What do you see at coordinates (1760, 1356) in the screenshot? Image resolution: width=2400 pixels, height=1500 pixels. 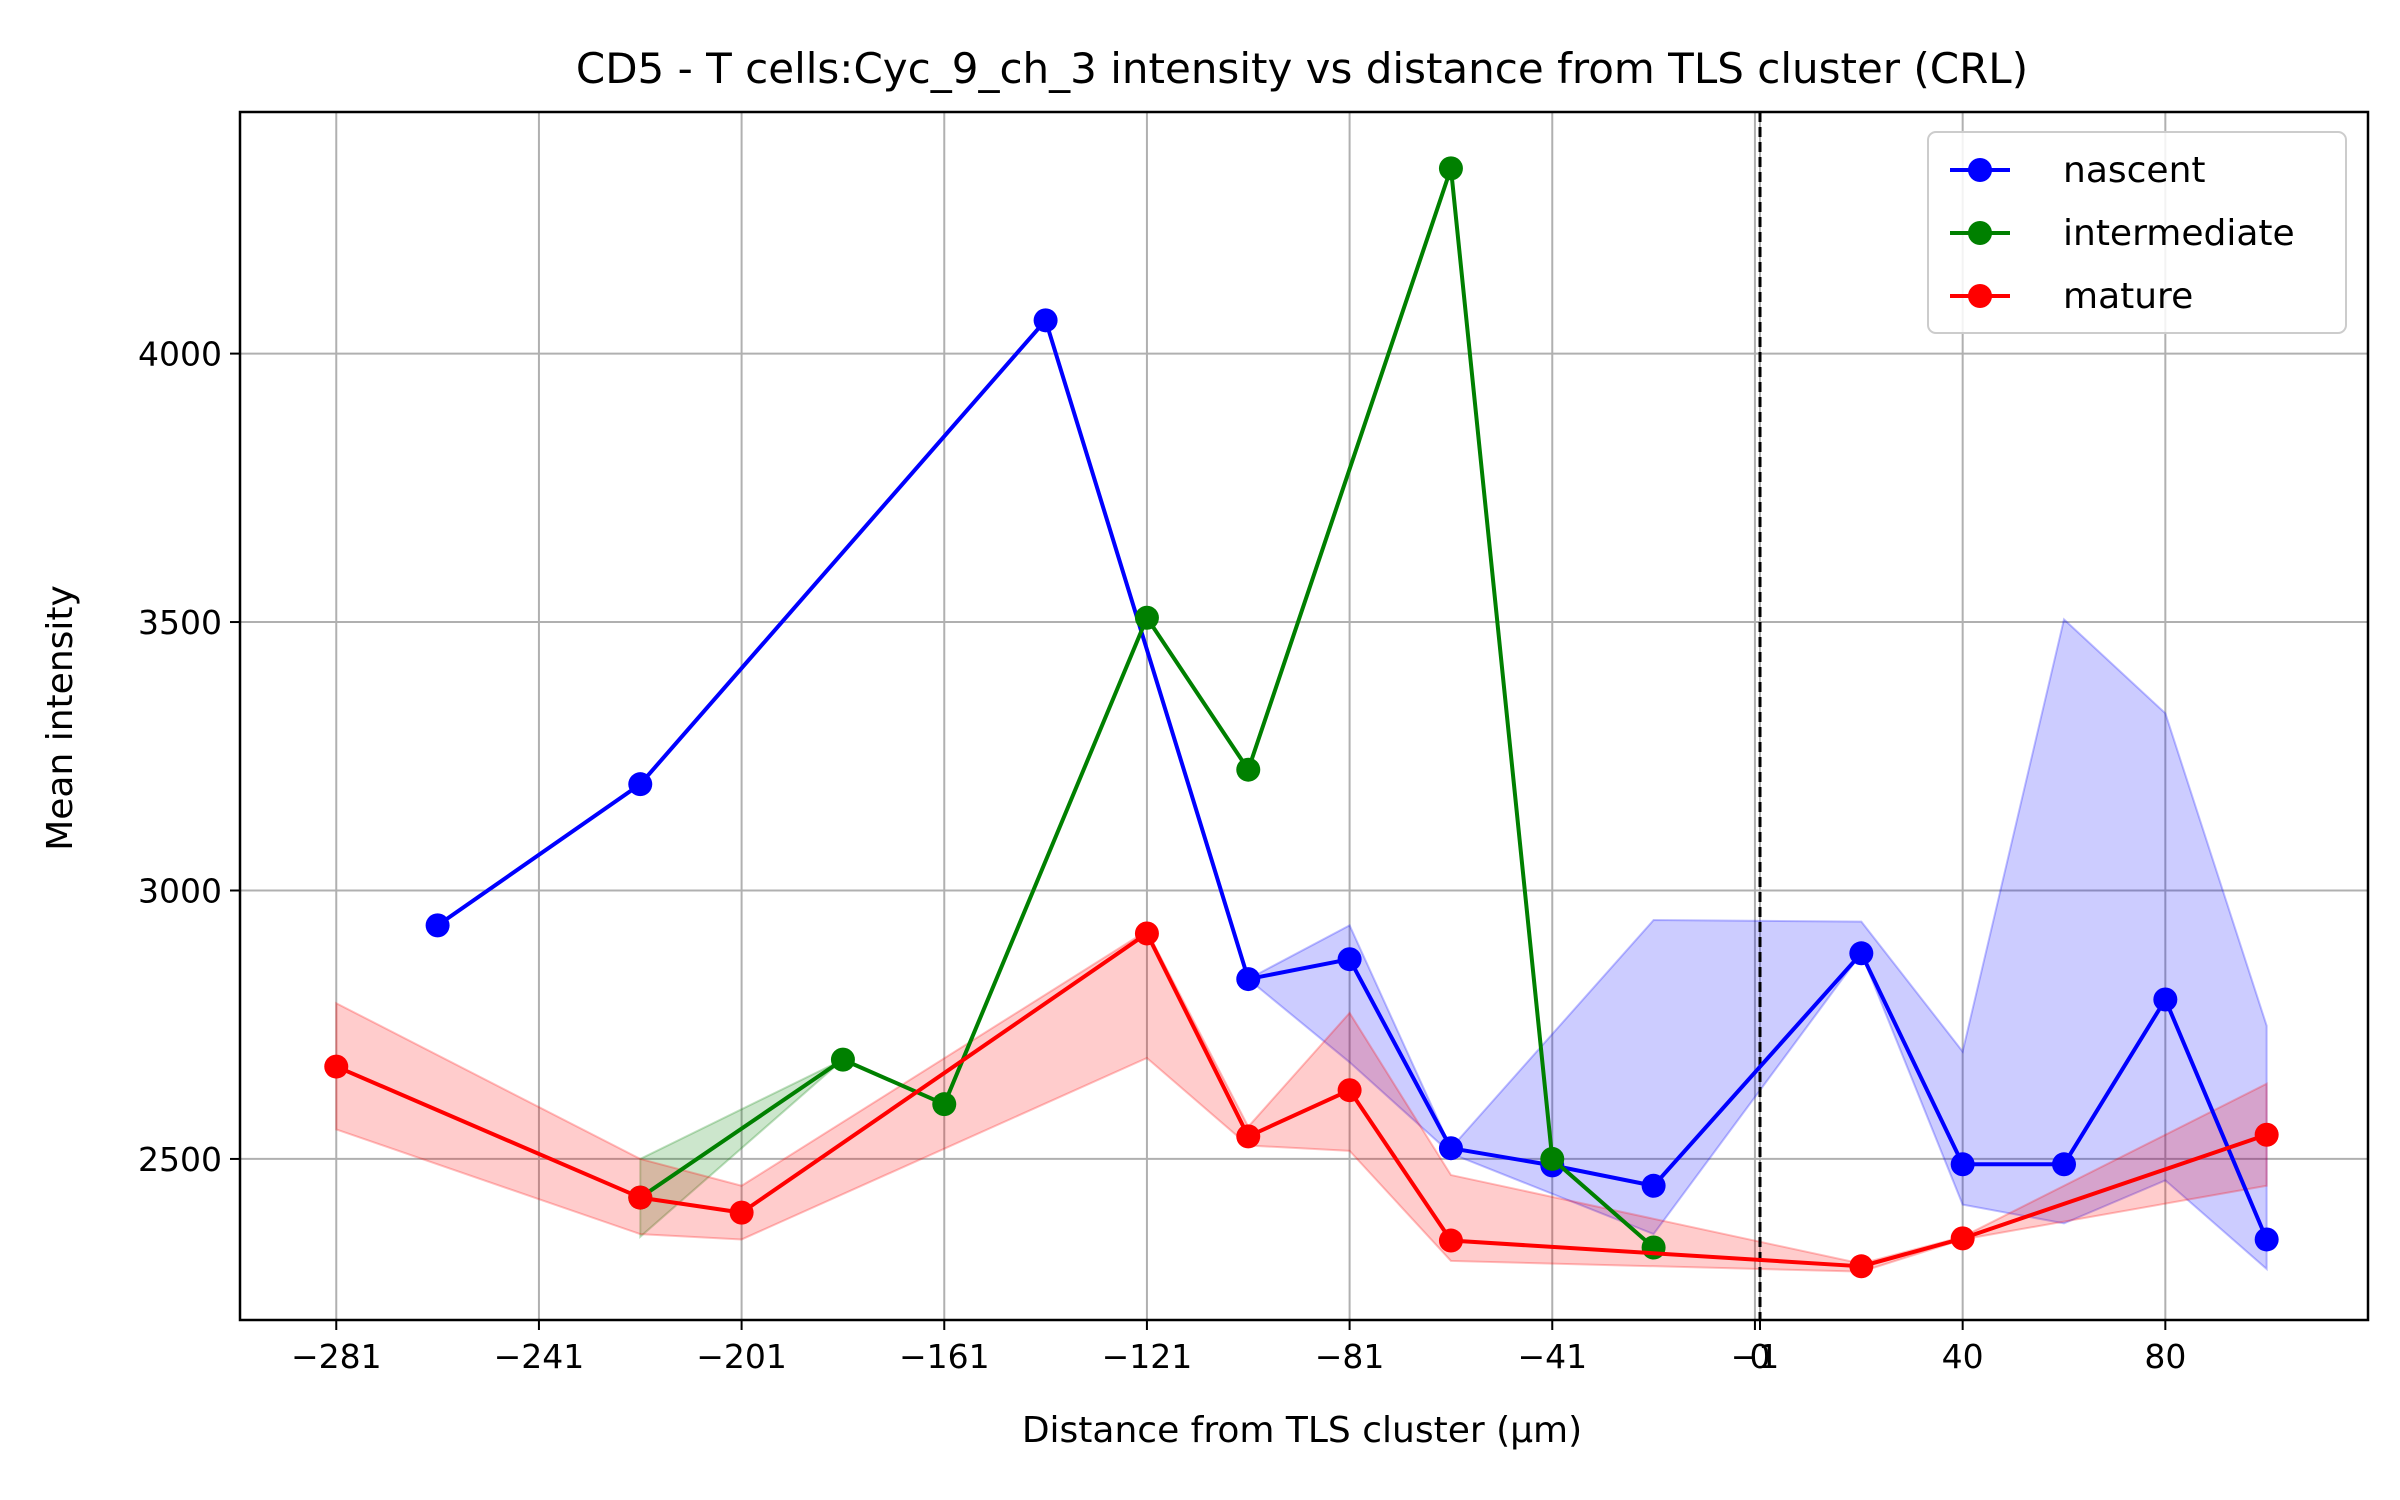 I see `x-tick-label: 0` at bounding box center [1760, 1356].